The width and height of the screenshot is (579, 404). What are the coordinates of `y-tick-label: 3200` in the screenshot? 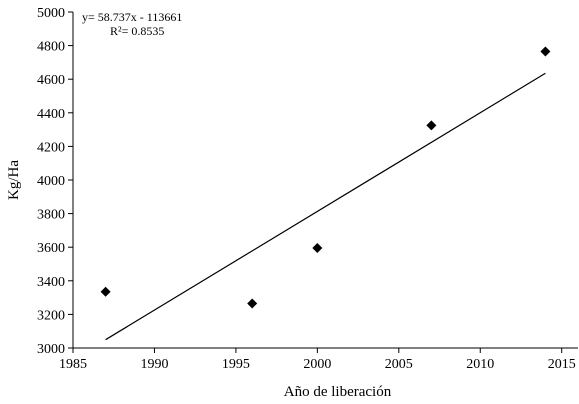 It's located at (51, 315).